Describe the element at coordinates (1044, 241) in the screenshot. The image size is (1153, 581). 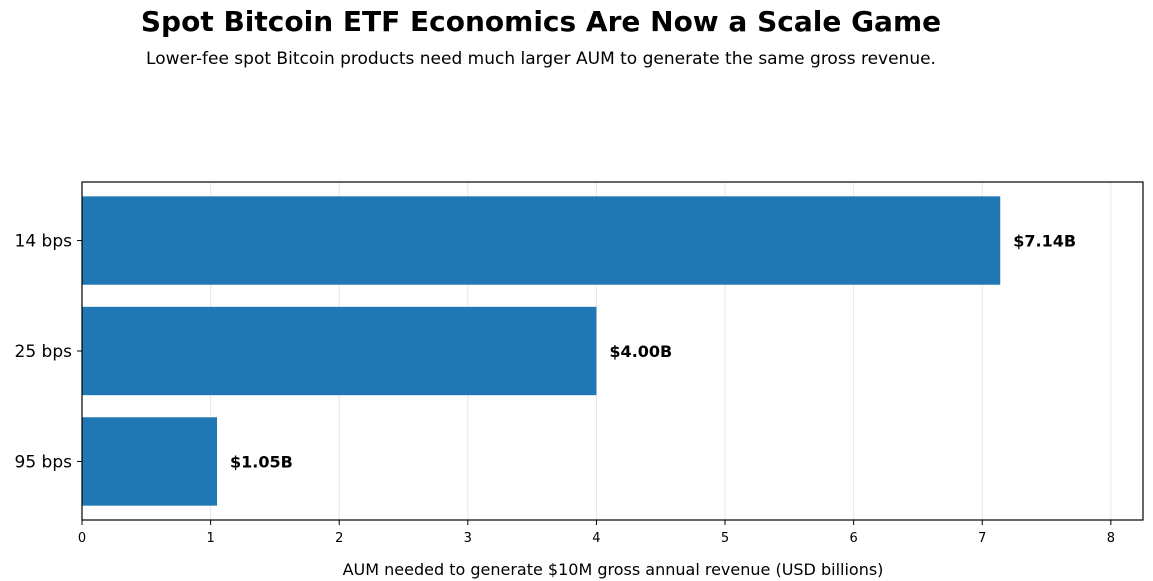
I see `bar-value-label: $7.14B` at that location.